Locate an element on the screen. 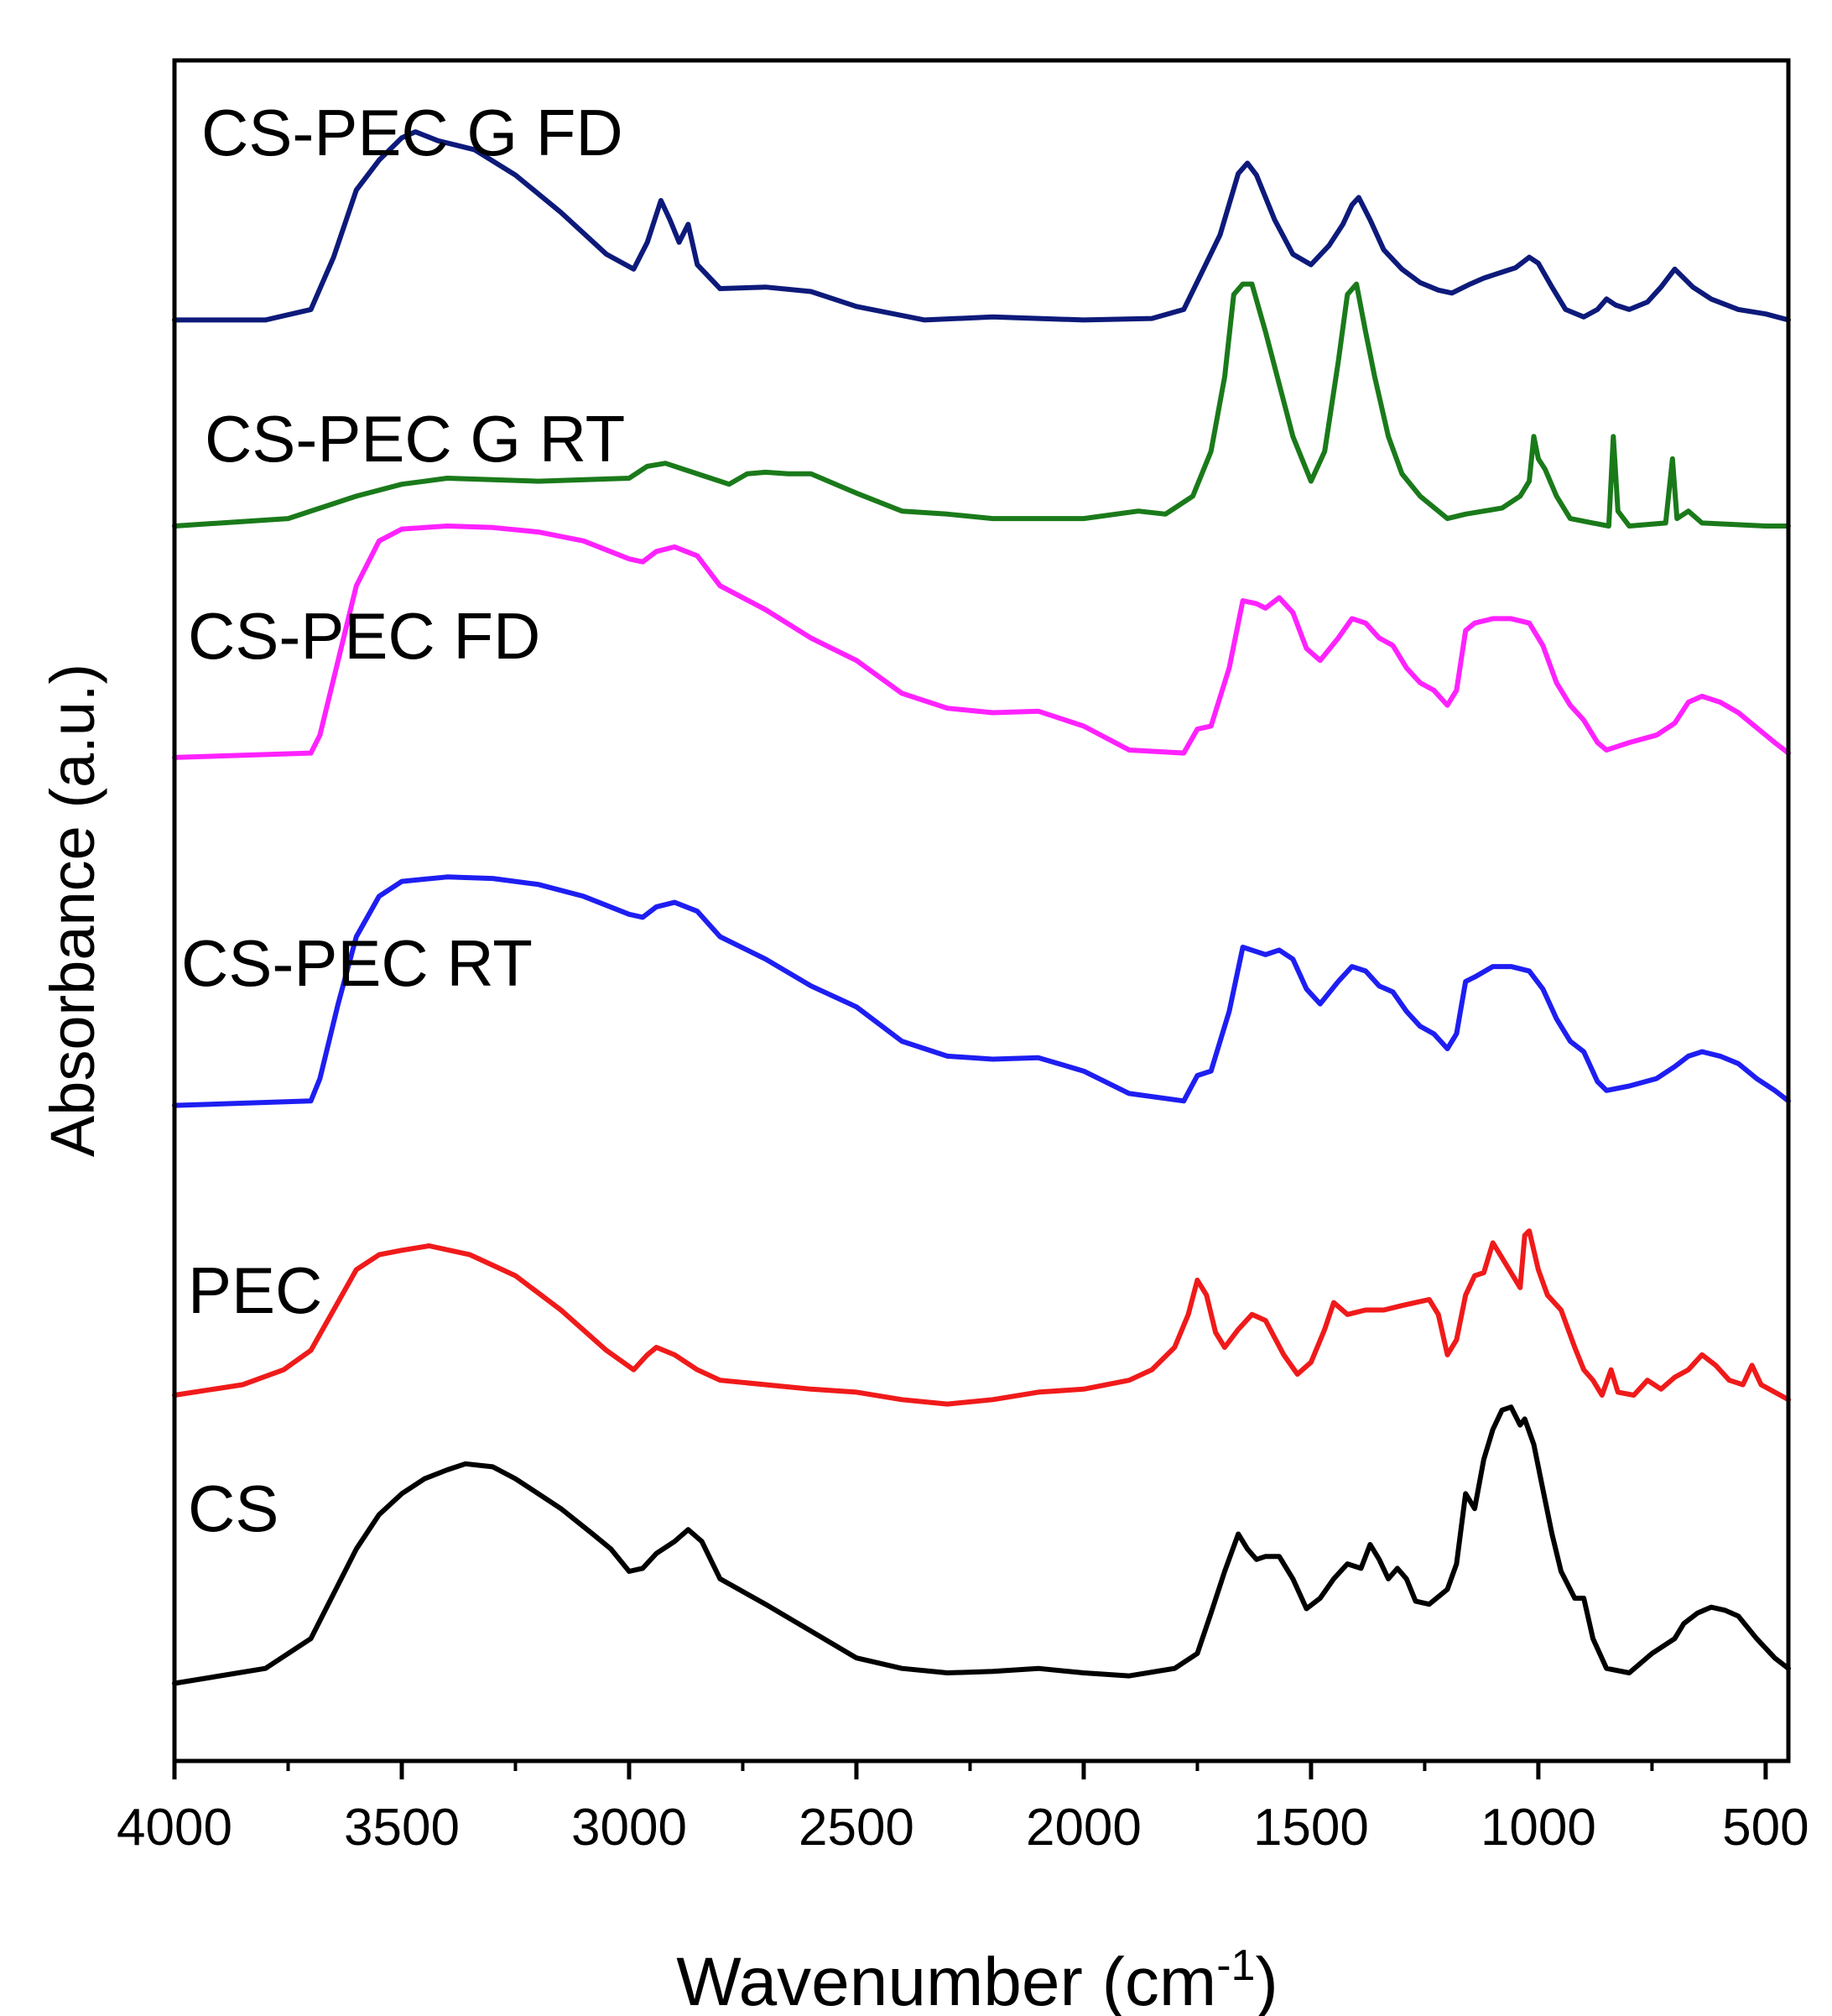  x-tick-label: 1500 is located at coordinates (1311, 1828).